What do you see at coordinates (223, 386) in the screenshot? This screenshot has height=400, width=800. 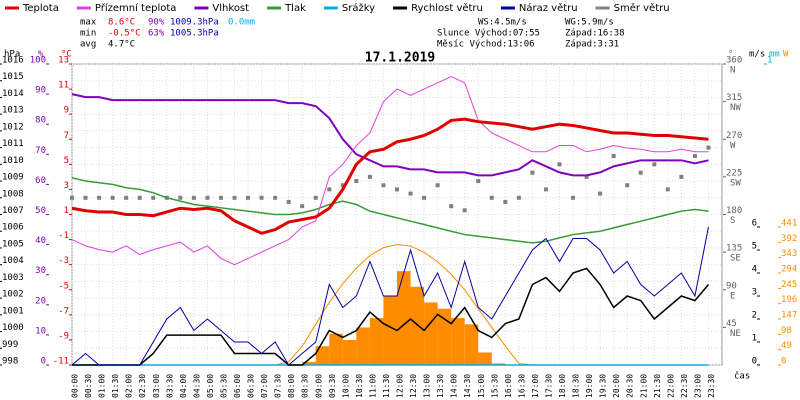 I see `x-tick-label: 05:30` at bounding box center [223, 386].